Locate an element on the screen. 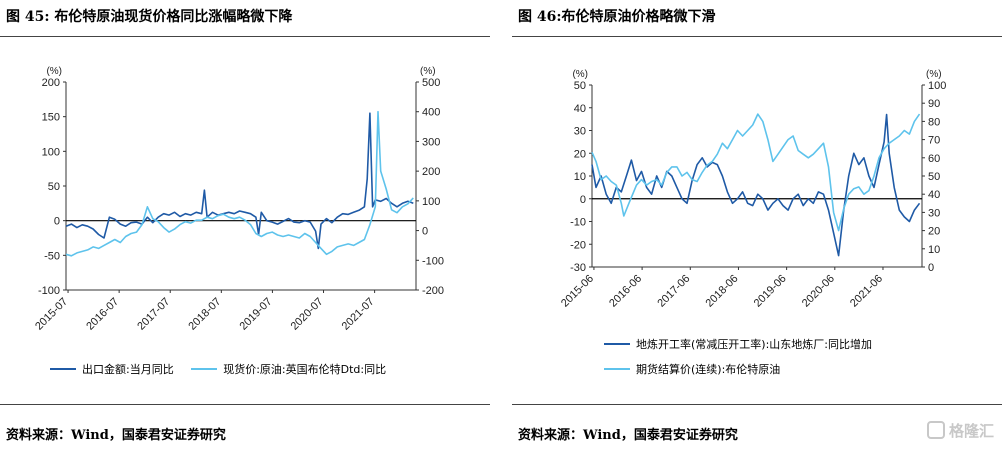 This screenshot has width=1002, height=451. x-tick-label: 2016-07 is located at coordinates (102, 314).